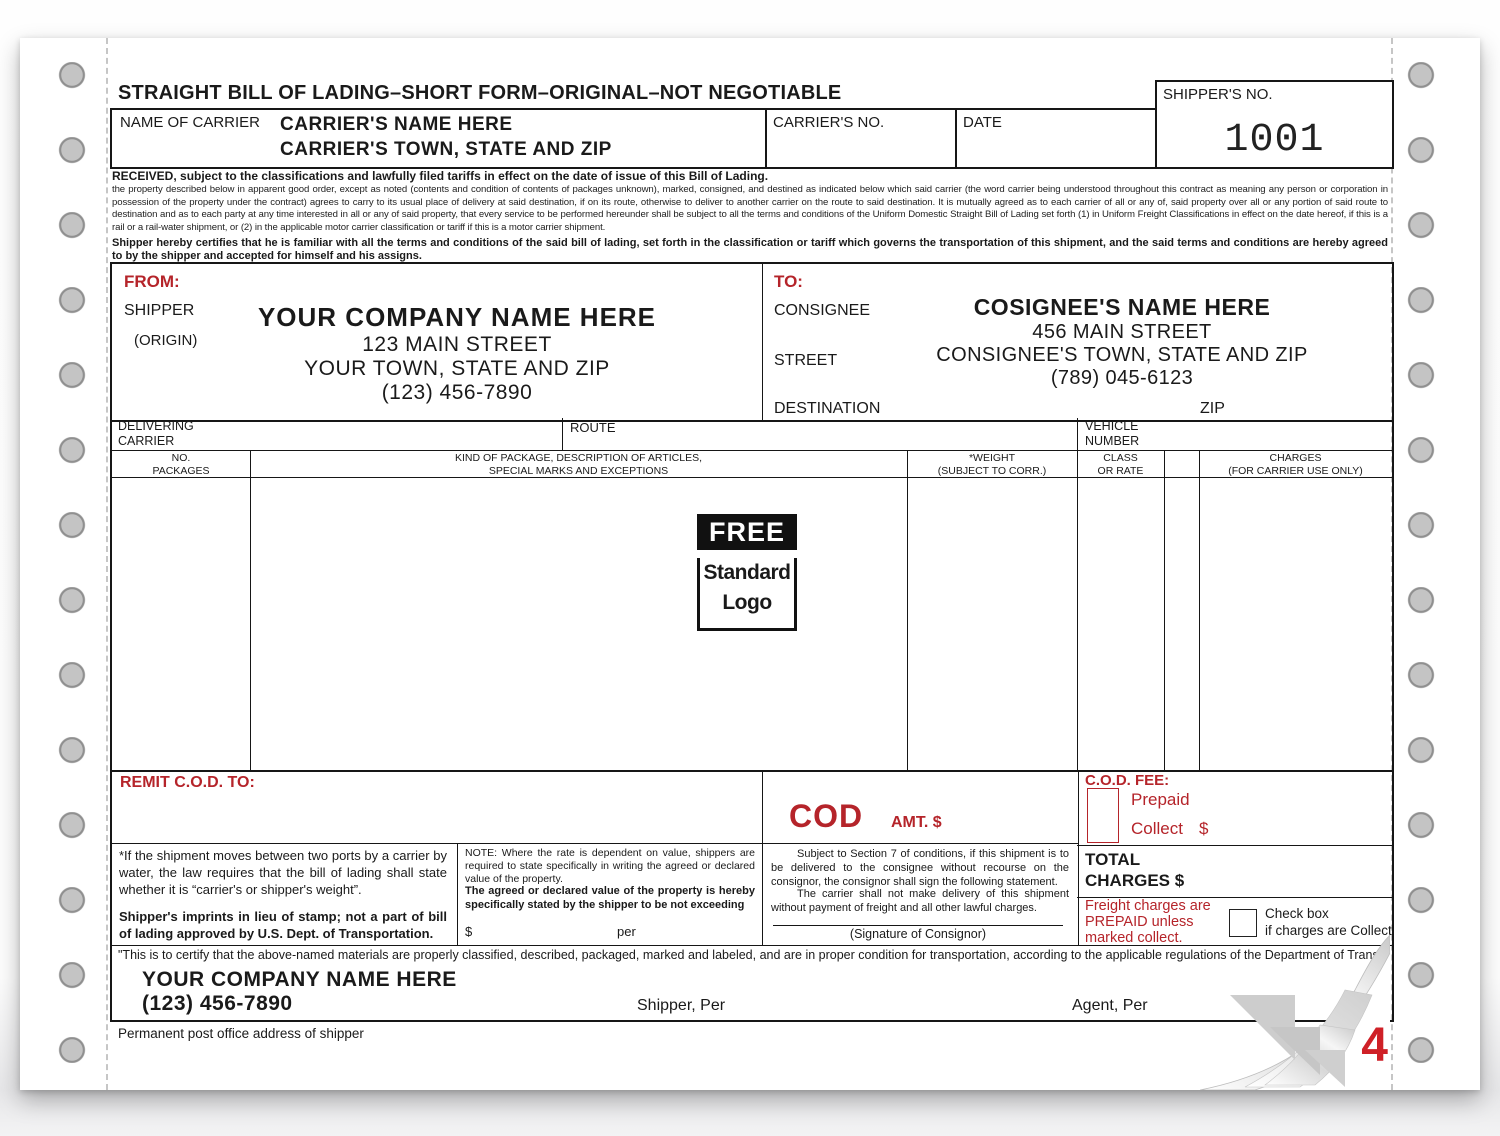 The image size is (1500, 1136). I want to click on consignee-address-line1: 456 MAIN STREET, so click(1122, 332).